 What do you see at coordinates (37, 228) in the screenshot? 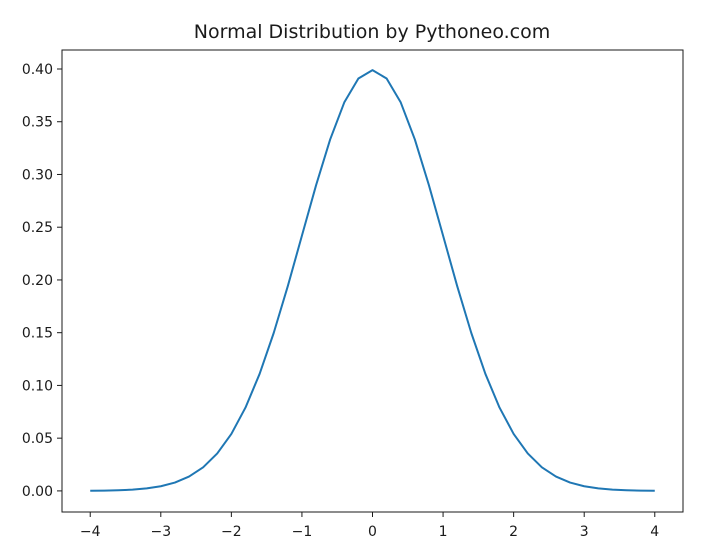
I see `y-tick-label: 0.25` at bounding box center [37, 228].